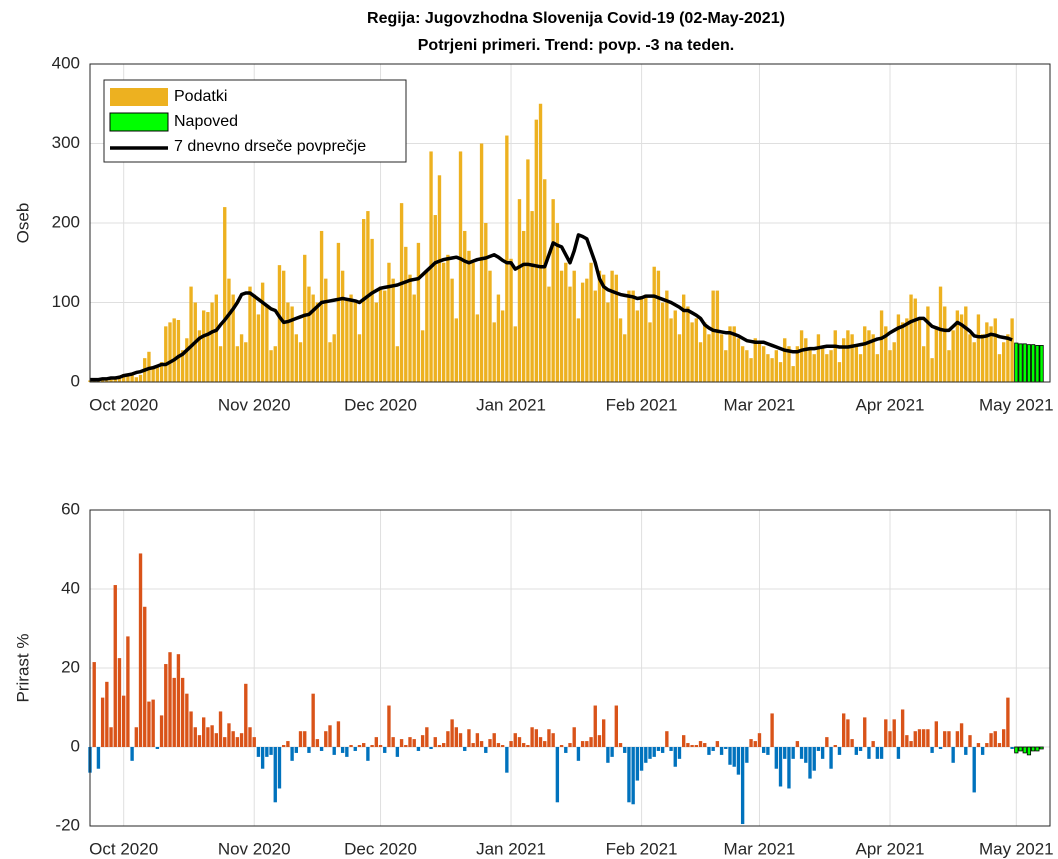 This screenshot has height=859, width=1058. I want to click on x-tick-label: Apr 2021, so click(890, 848).